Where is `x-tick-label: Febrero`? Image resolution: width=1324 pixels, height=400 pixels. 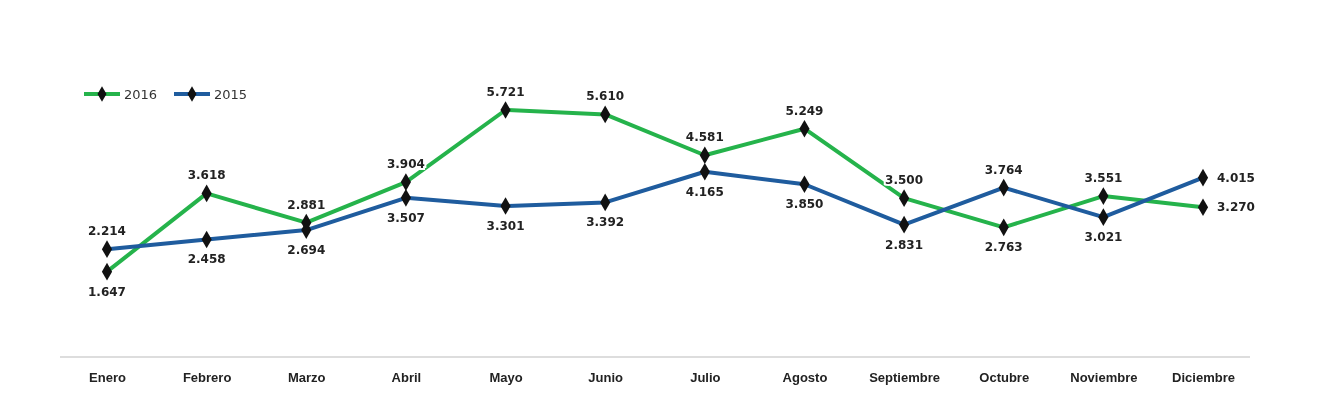 x-tick-label: Febrero is located at coordinates (207, 378).